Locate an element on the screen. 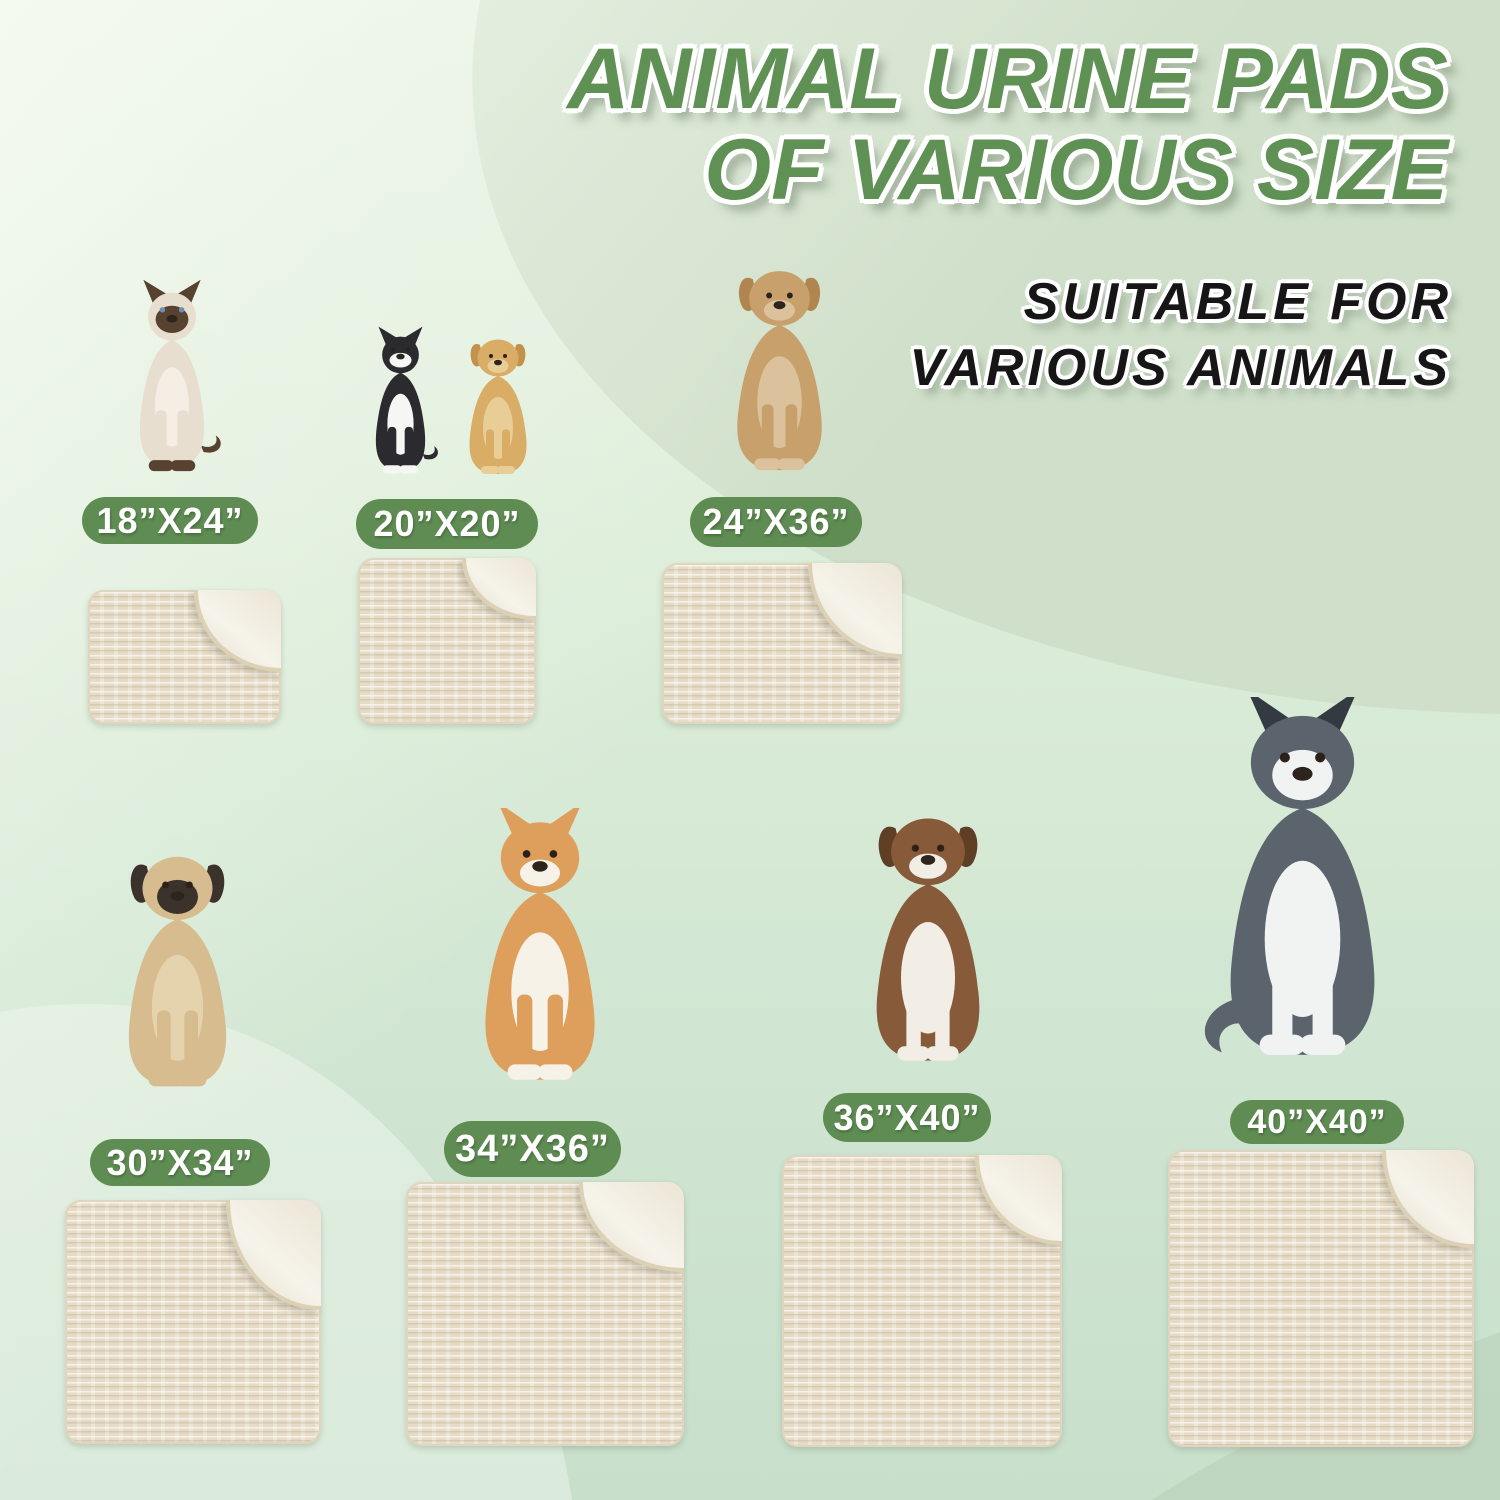  siamese-cat-photo is located at coordinates (172, 379).